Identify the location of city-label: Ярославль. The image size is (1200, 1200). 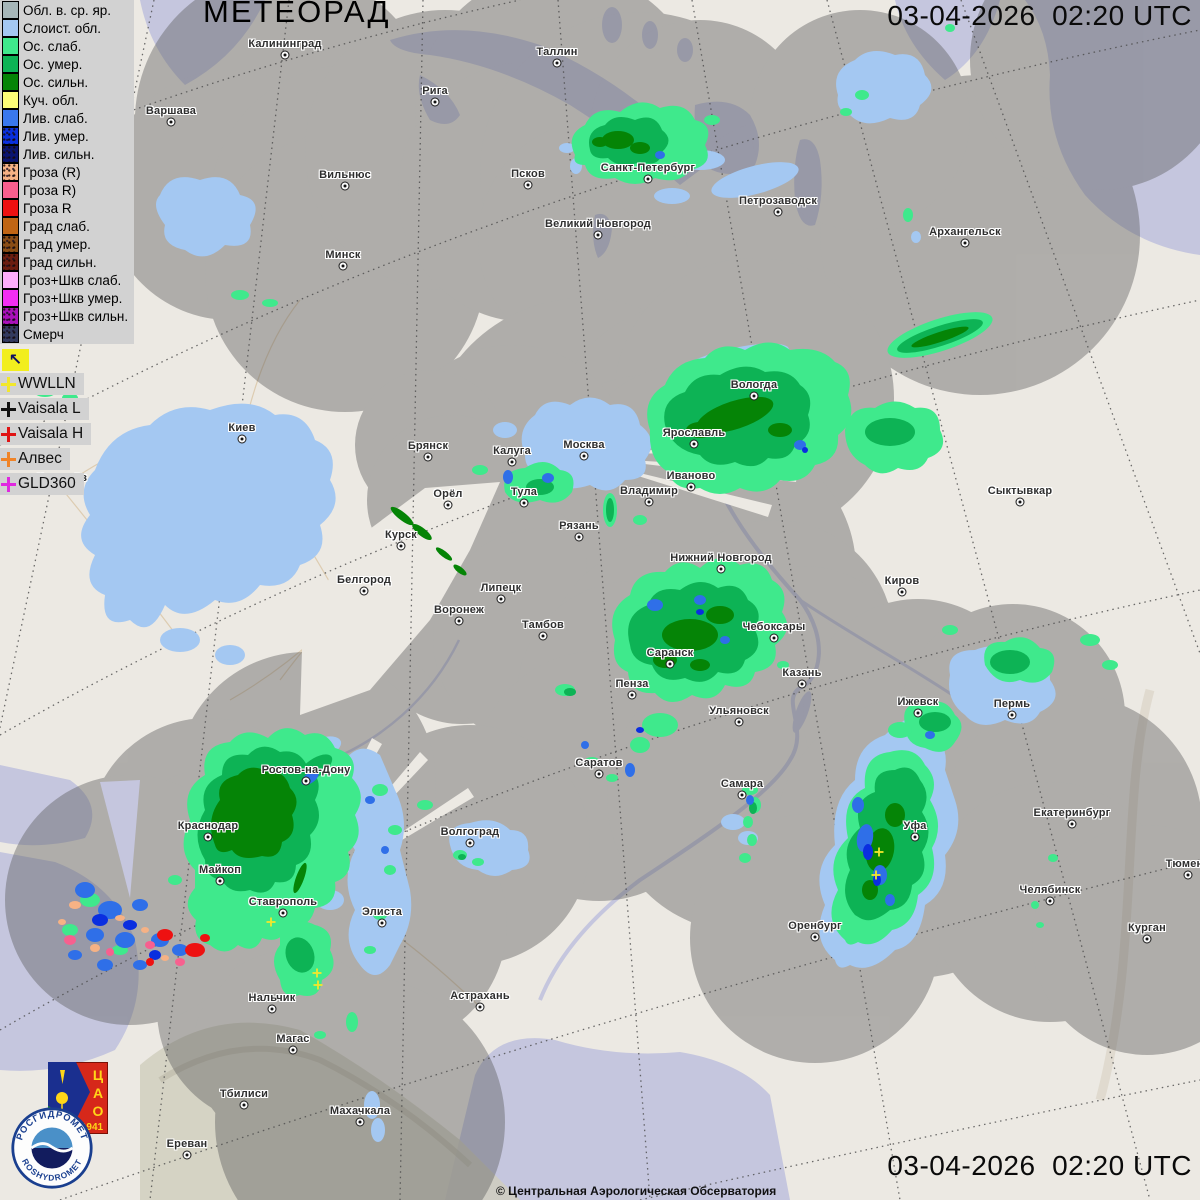
(694, 433).